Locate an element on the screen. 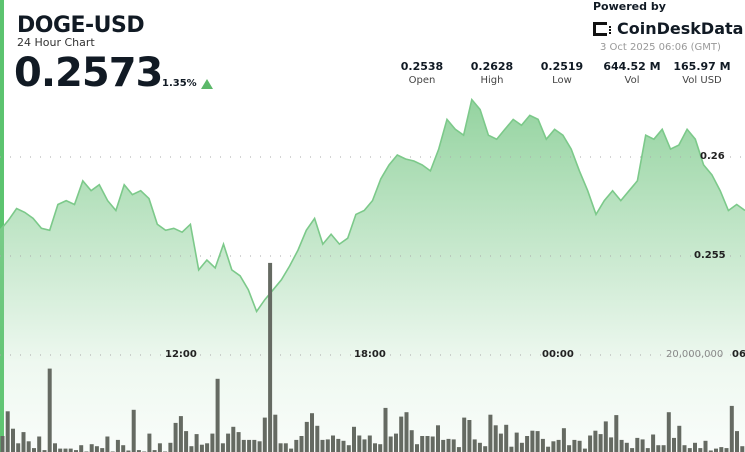  timestamp: 3 Oct 2025 06:06 (GMT) is located at coordinates (660, 47).